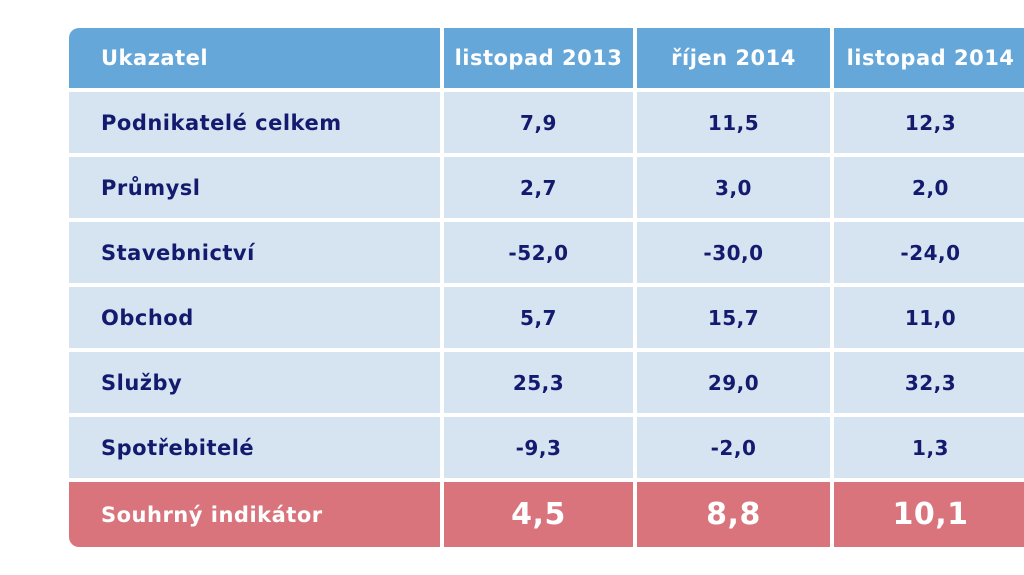  Describe the element at coordinates (254, 58) in the screenshot. I see `column-header-ukazatel: Ukazatel` at that location.